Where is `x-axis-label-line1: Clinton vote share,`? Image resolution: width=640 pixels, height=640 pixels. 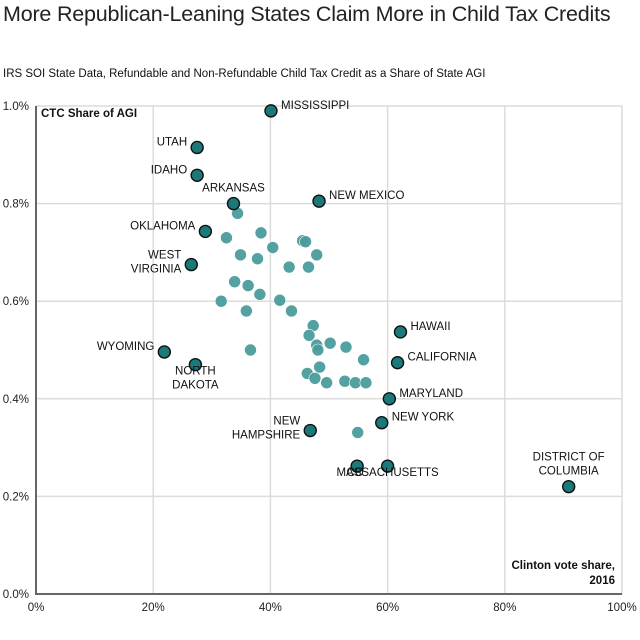
x-axis-label-line1: Clinton vote share, is located at coordinates (563, 566).